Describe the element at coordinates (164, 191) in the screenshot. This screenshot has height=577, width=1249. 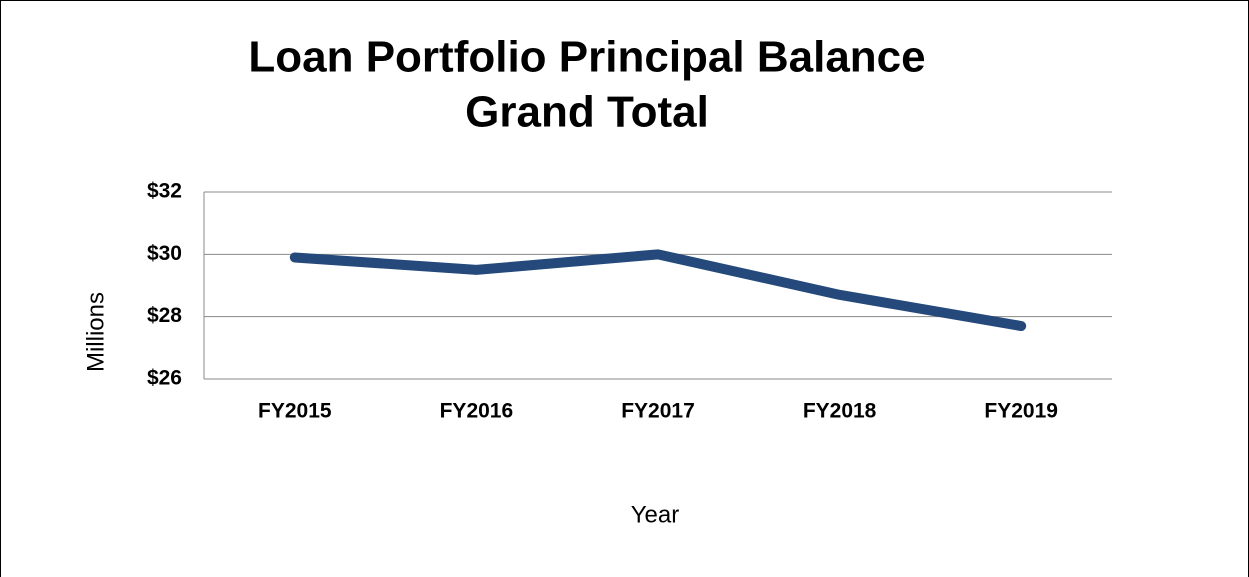
I see `y-tick-label: $32` at that location.